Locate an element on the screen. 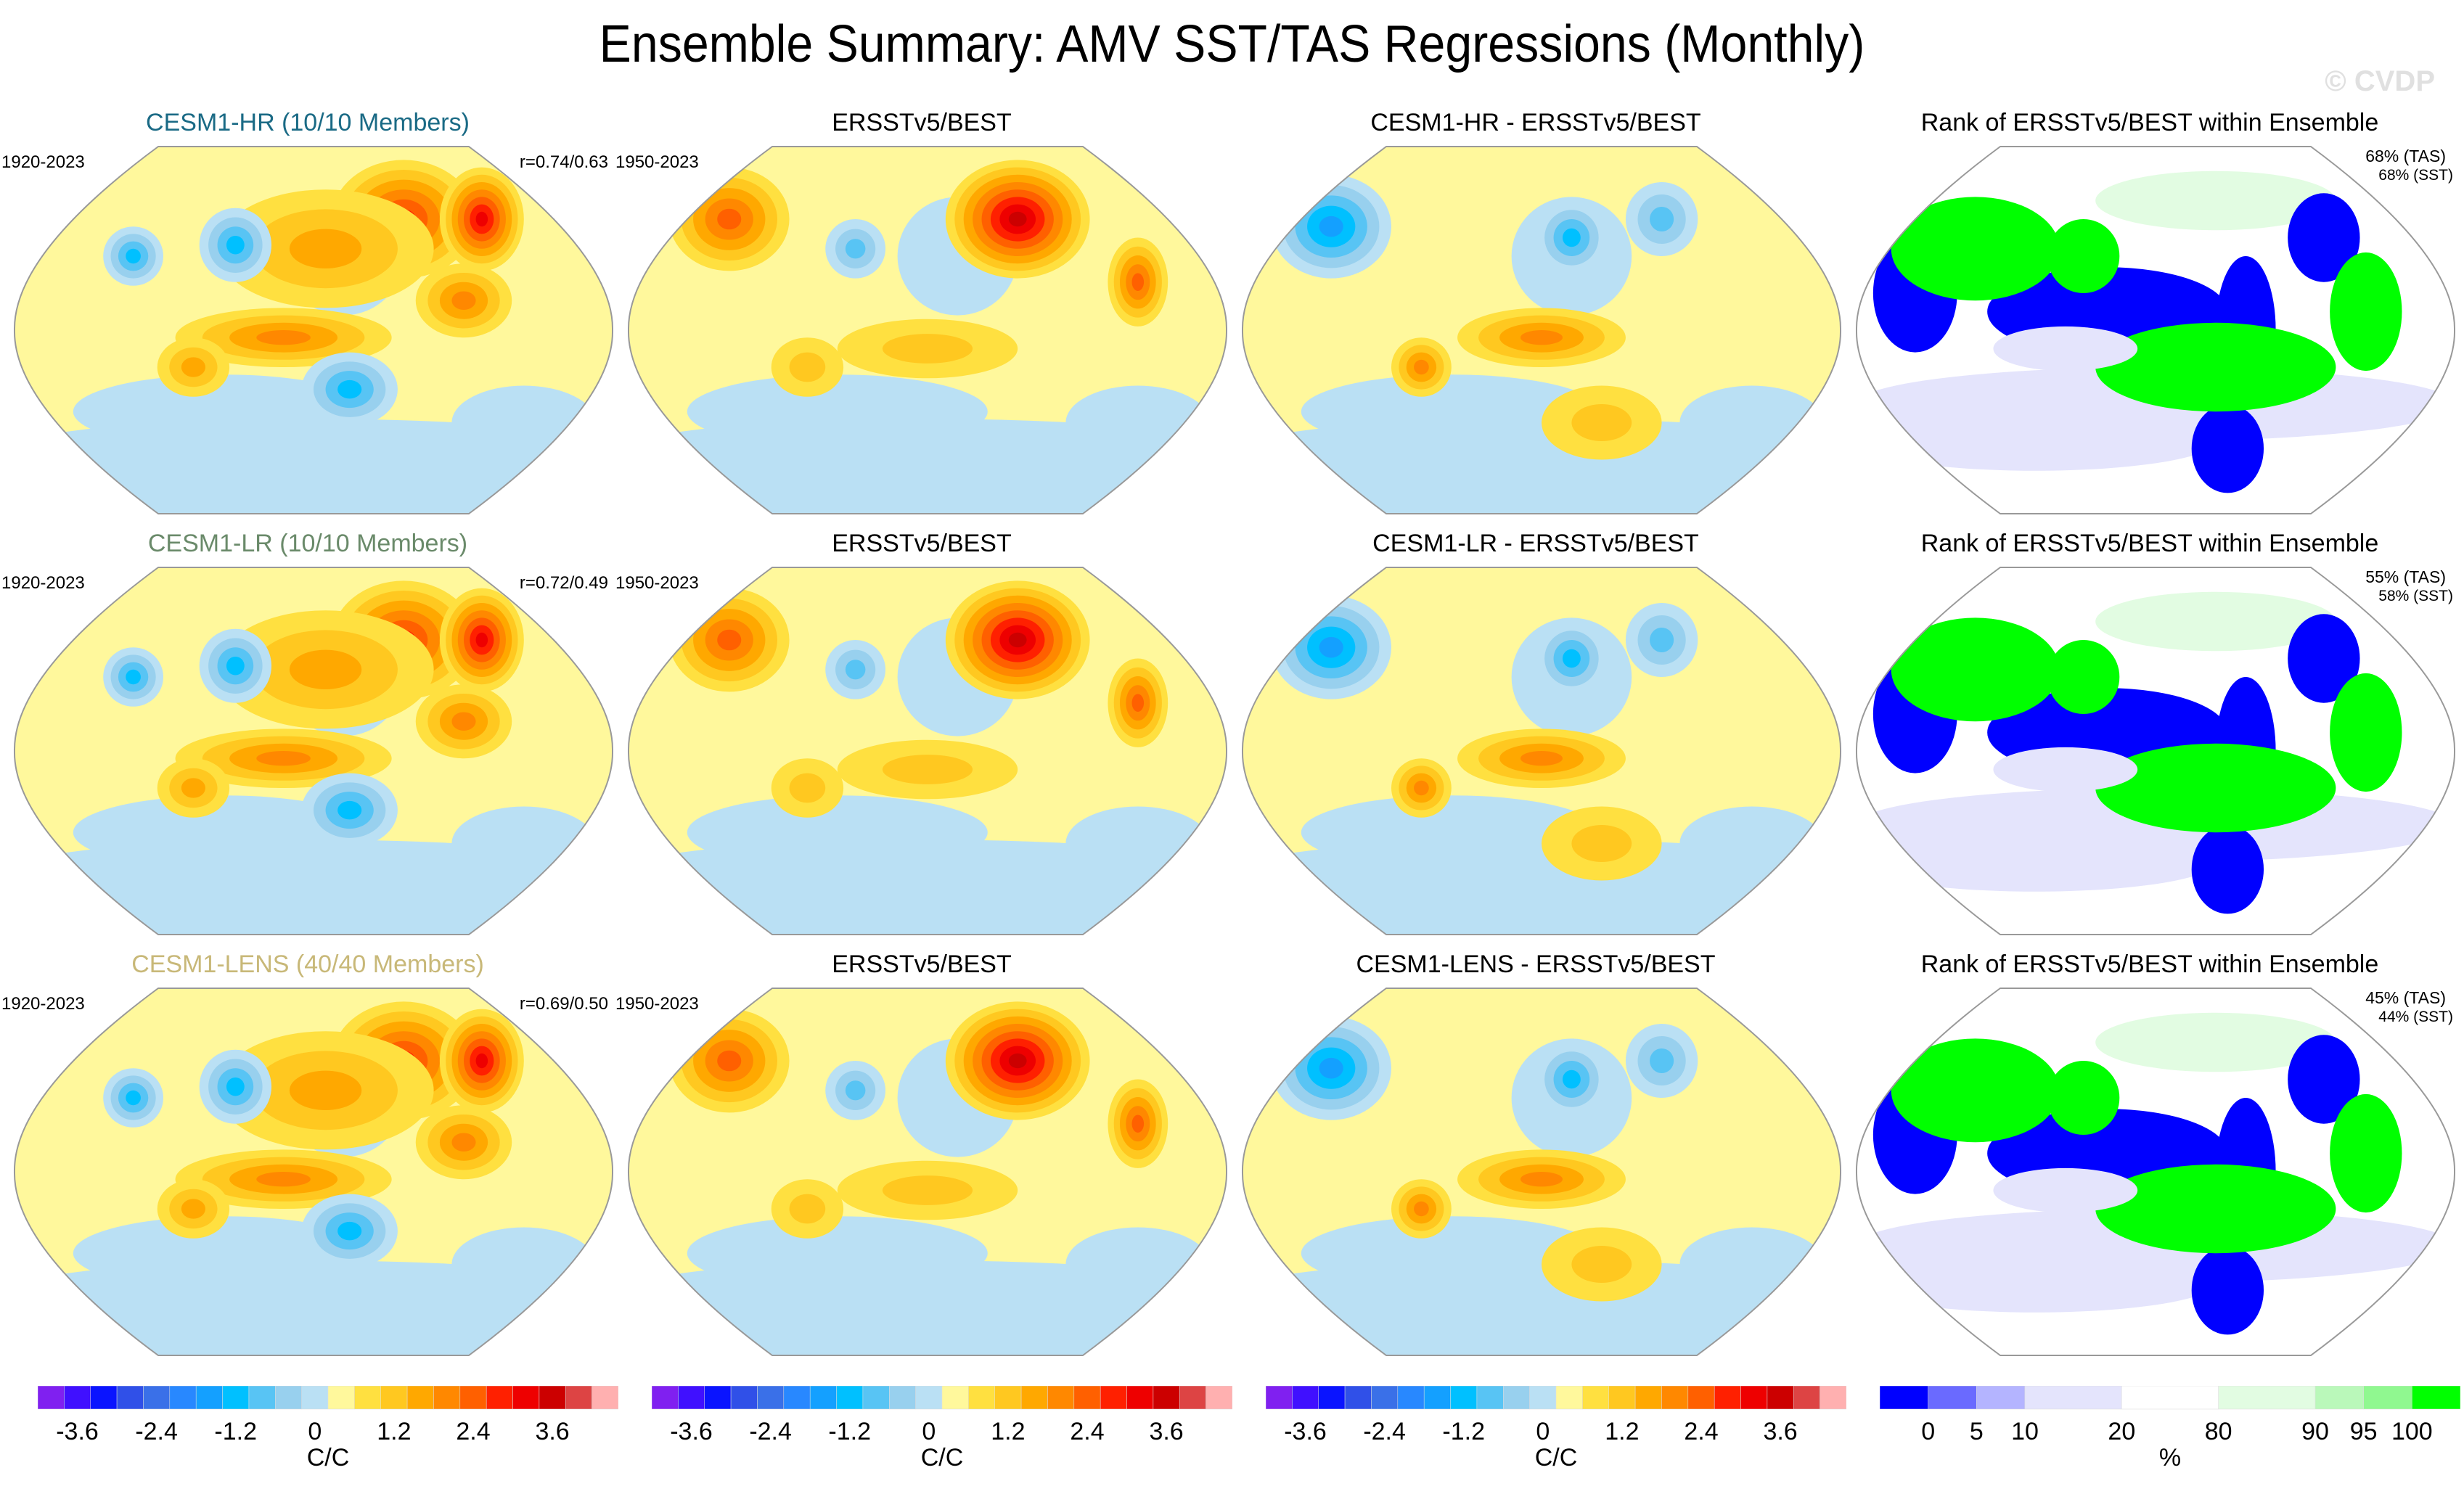 The height and width of the screenshot is (1486, 2464). pattern-correlation: r=0.69/0.50 is located at coordinates (563, 1004).